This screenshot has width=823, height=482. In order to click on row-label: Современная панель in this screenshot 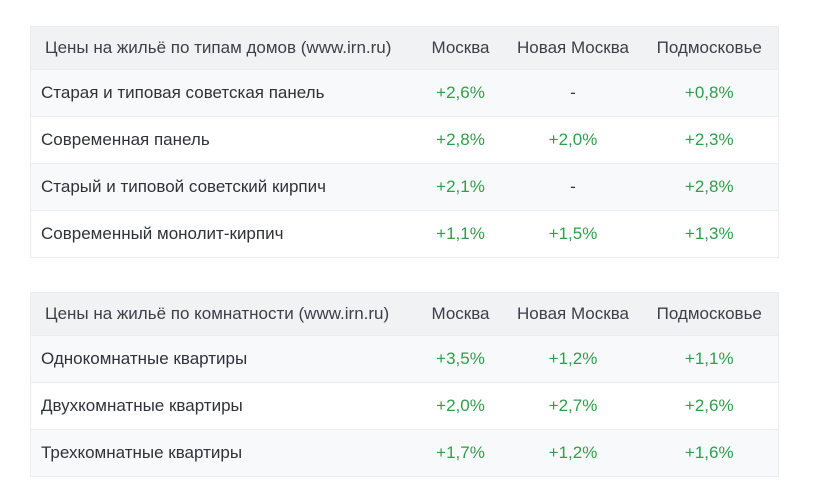, I will do `click(223, 140)`.